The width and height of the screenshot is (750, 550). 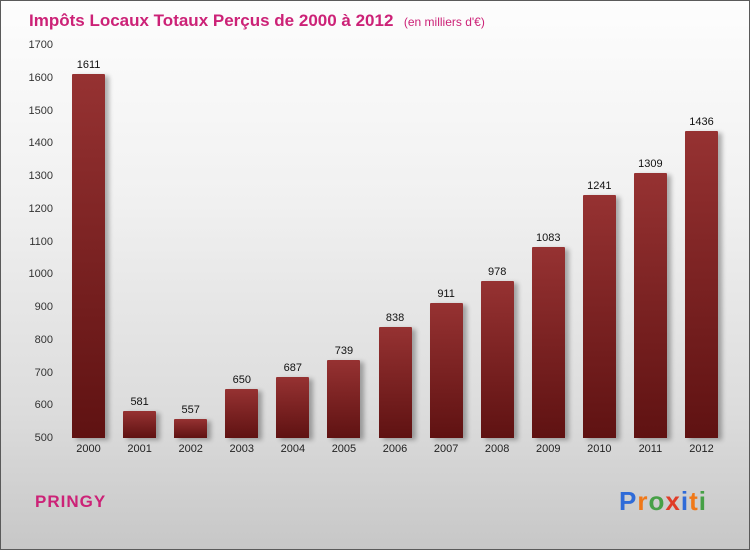 I want to click on x-axis-label: 2008, so click(x=497, y=449).